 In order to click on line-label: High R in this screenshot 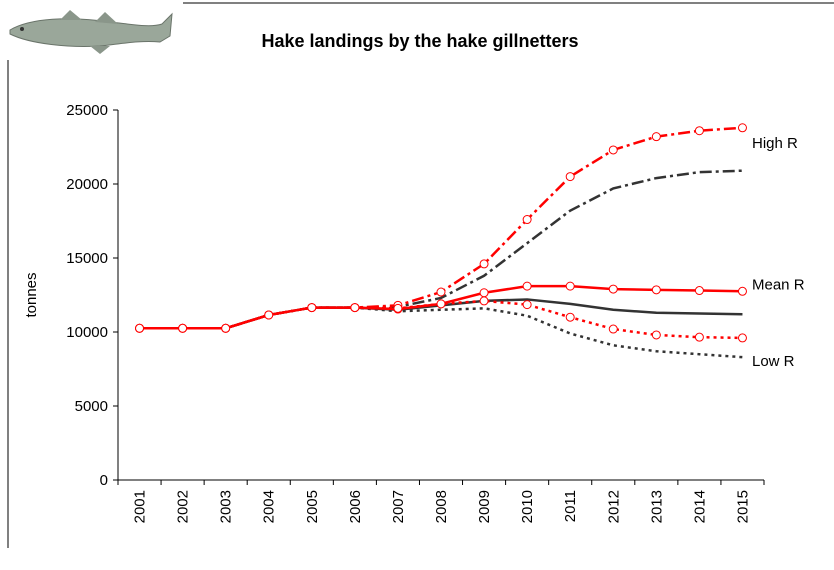, I will do `click(775, 143)`.